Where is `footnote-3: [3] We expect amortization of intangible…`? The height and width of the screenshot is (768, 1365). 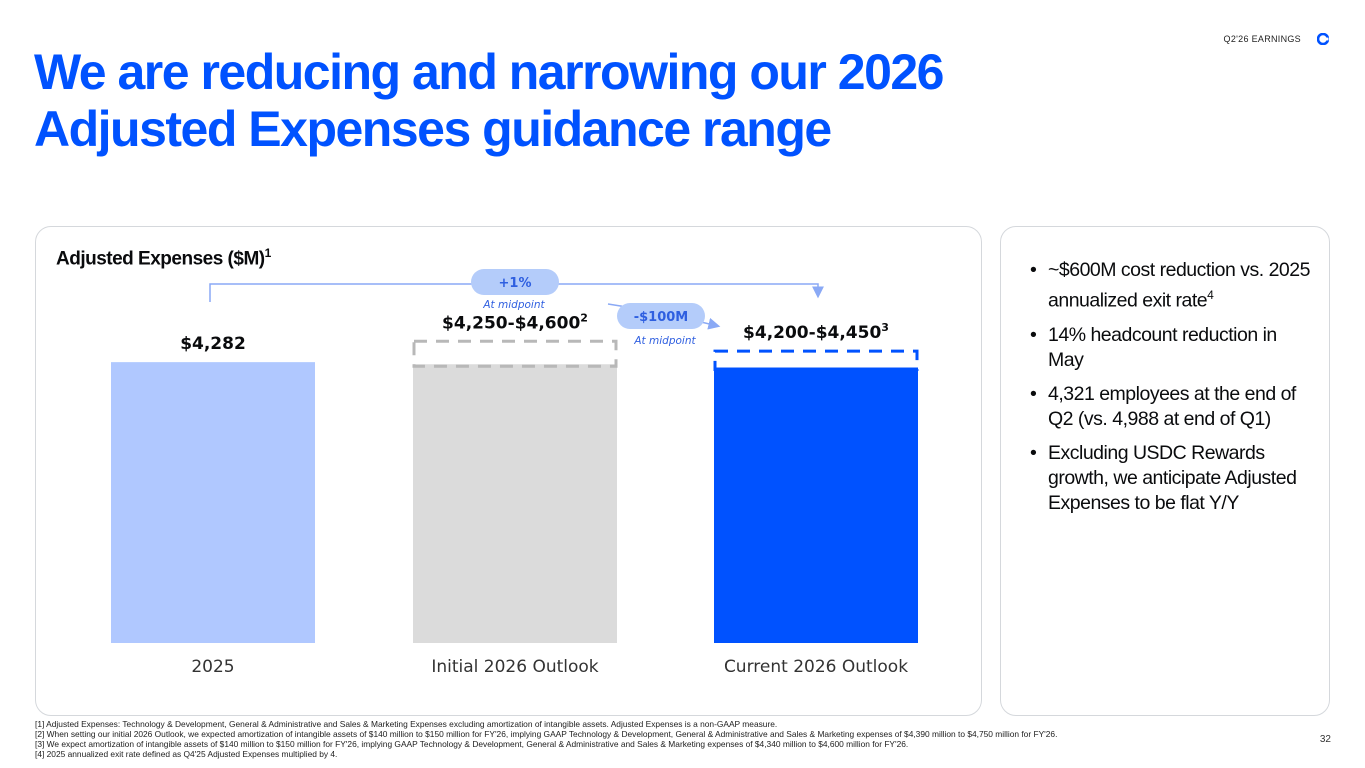 footnote-3: [3] We expect amortization of intangible… is located at coordinates (472, 744).